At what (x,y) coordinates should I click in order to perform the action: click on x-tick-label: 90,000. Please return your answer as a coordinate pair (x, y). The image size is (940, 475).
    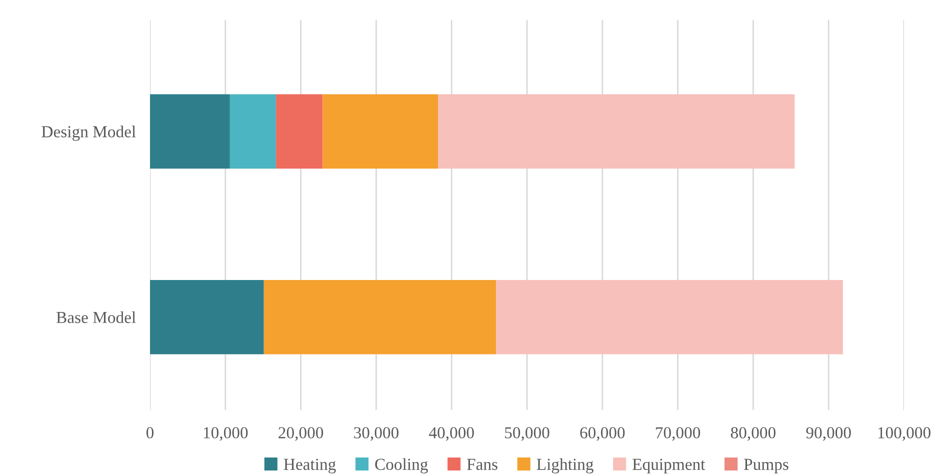
    Looking at the image, I should click on (828, 434).